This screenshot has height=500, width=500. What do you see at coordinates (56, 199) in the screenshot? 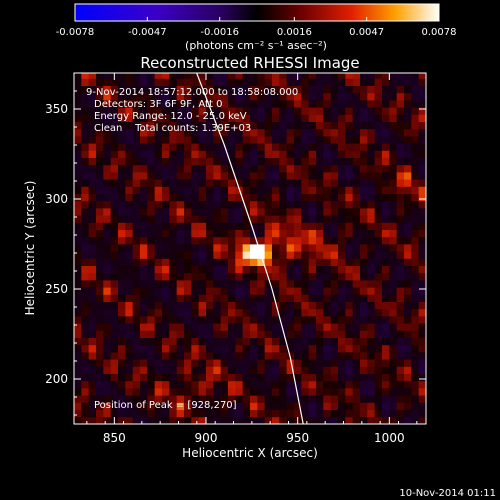
I see `y-tick-label: 300` at bounding box center [56, 199].